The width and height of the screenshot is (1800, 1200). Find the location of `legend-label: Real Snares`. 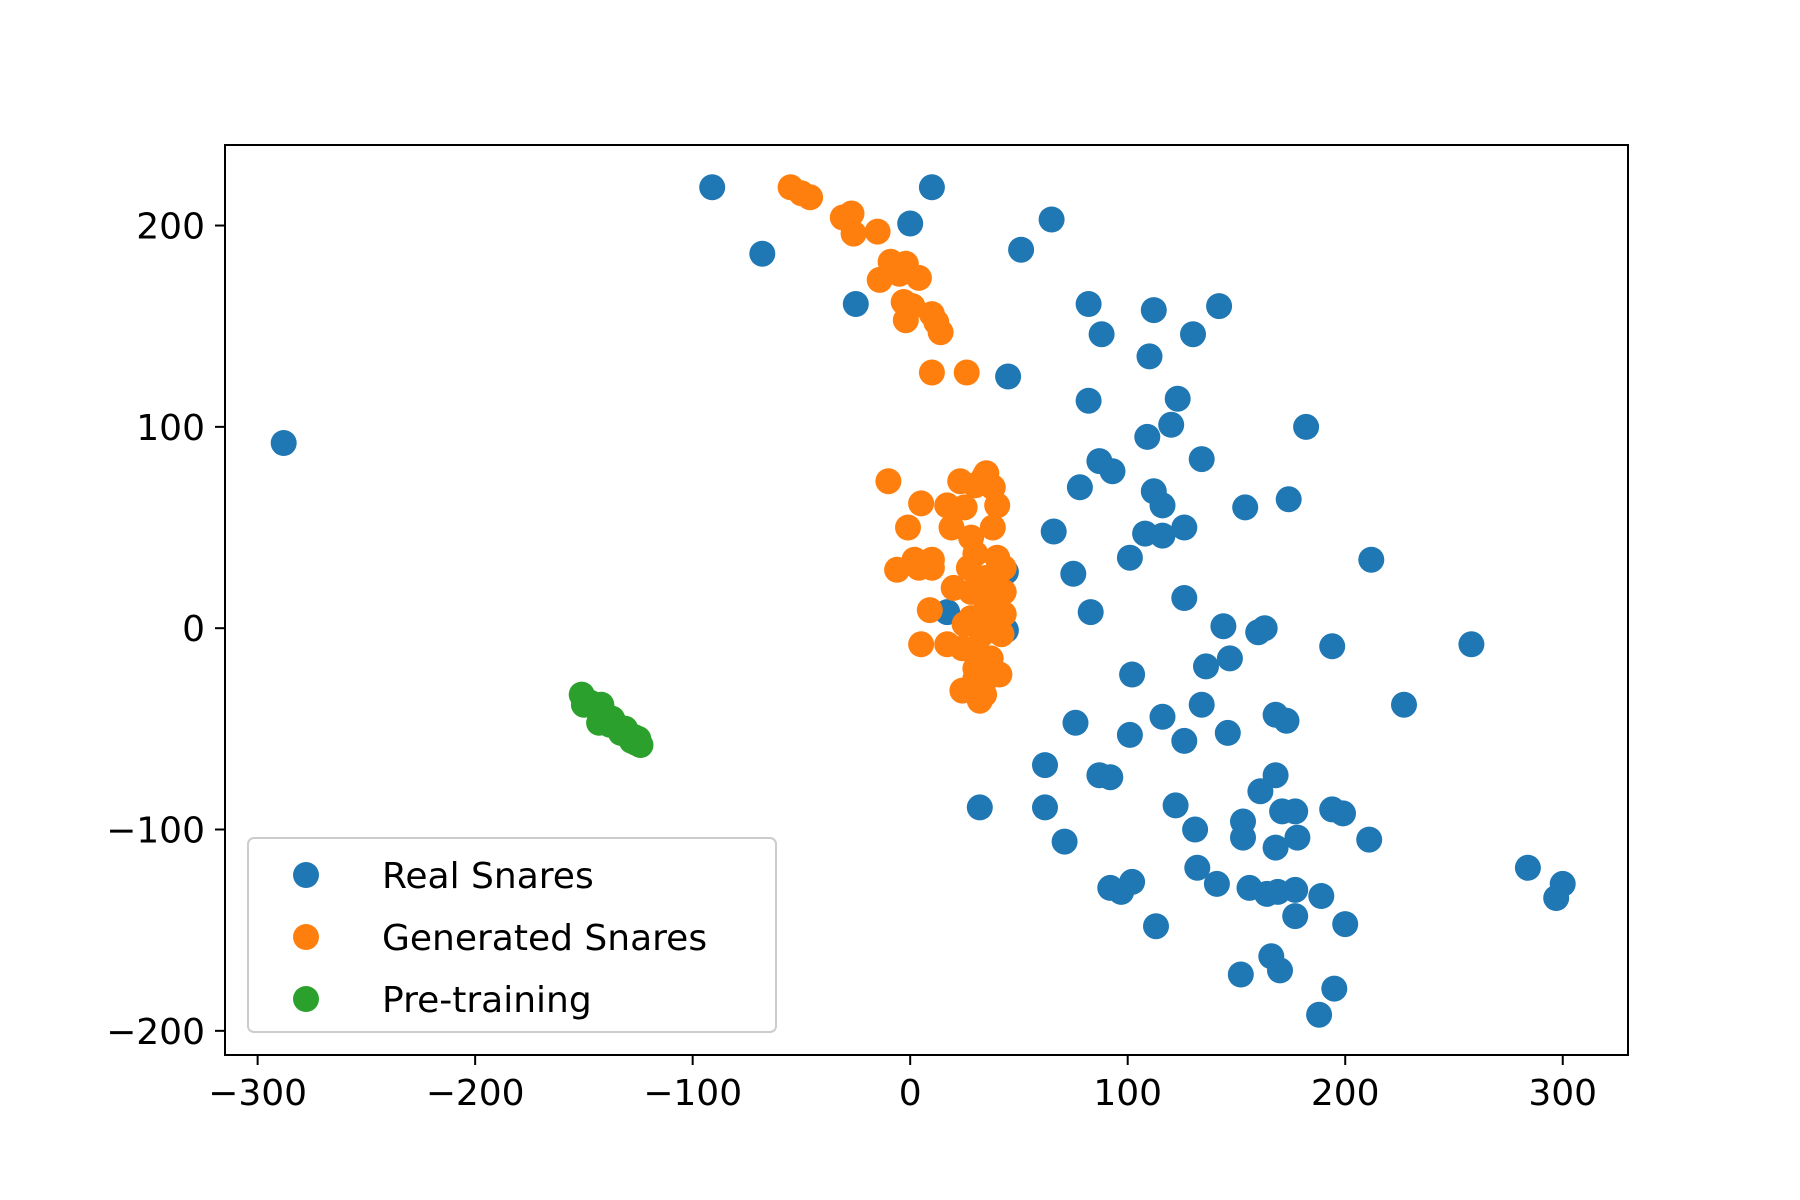

legend-label: Real Snares is located at coordinates (488, 876).